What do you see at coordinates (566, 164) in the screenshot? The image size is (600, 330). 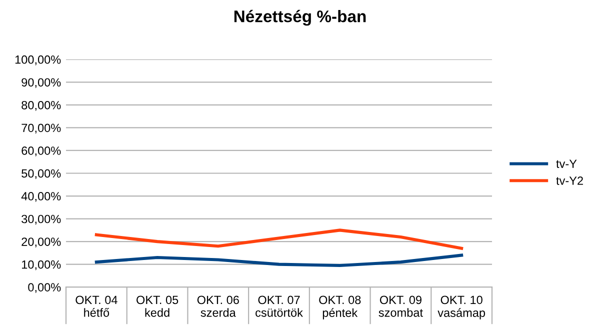 I see `legend-label: tv-Y` at bounding box center [566, 164].